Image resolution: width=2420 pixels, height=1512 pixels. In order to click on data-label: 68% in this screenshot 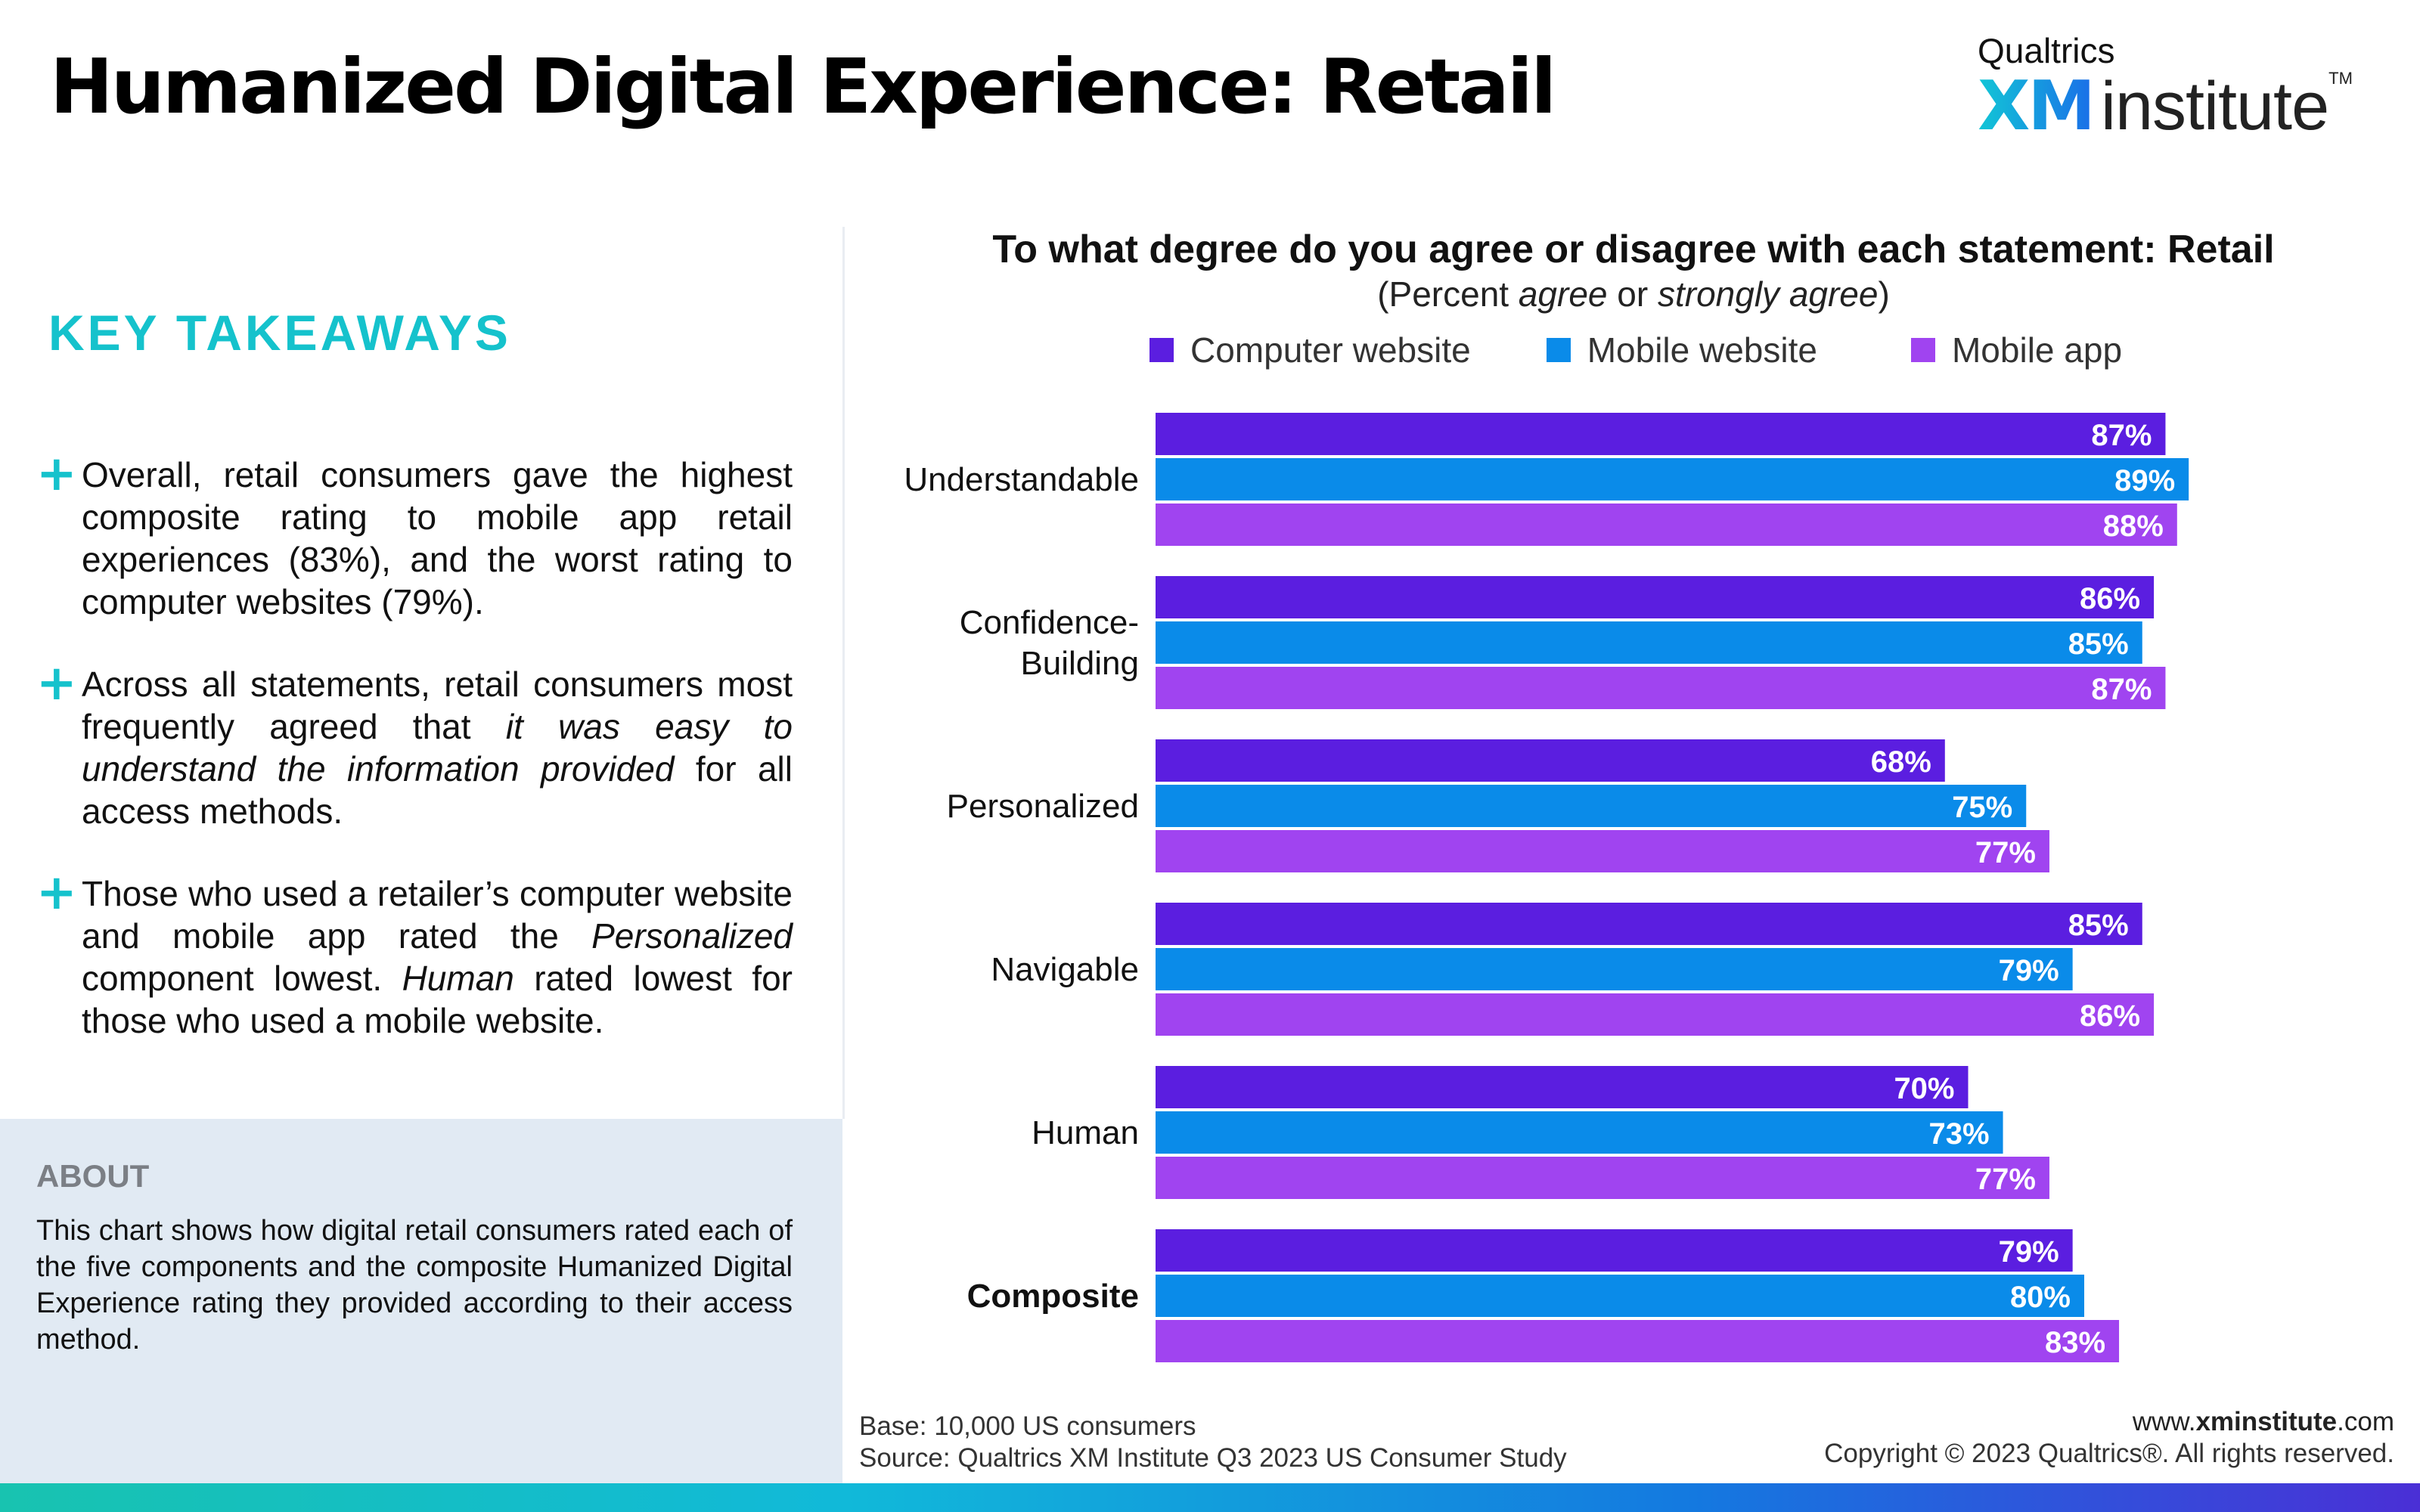, I will do `click(1901, 762)`.